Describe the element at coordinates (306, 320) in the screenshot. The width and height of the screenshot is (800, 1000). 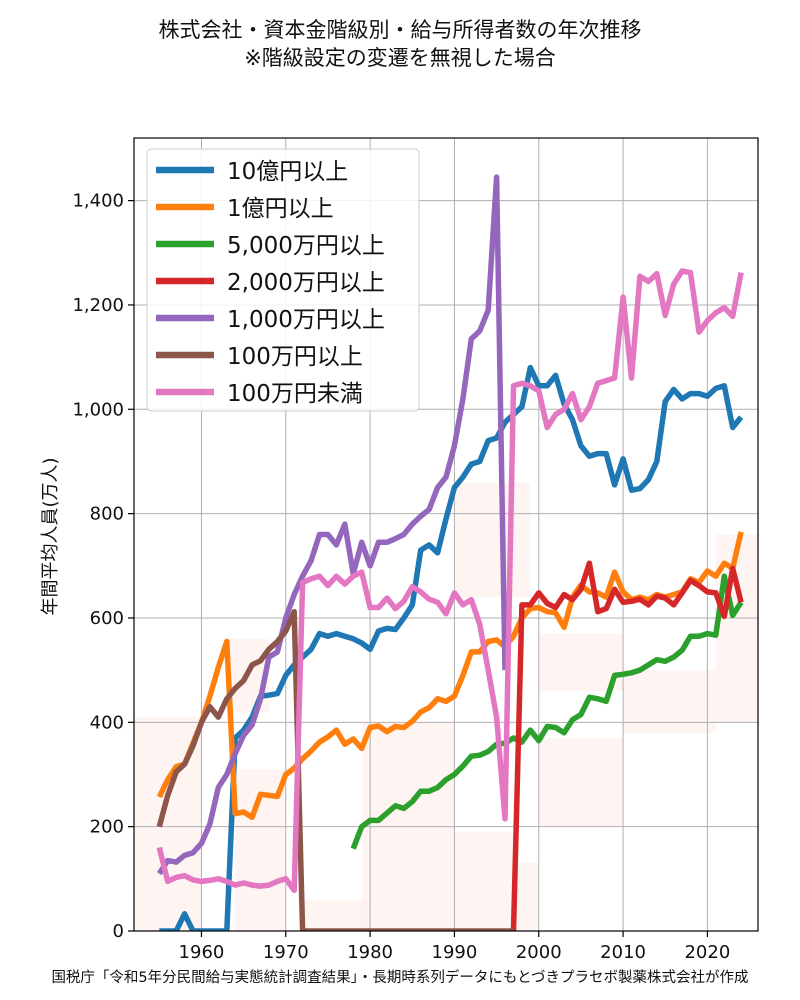
I see `legend-label: 1,000万円以上` at that location.